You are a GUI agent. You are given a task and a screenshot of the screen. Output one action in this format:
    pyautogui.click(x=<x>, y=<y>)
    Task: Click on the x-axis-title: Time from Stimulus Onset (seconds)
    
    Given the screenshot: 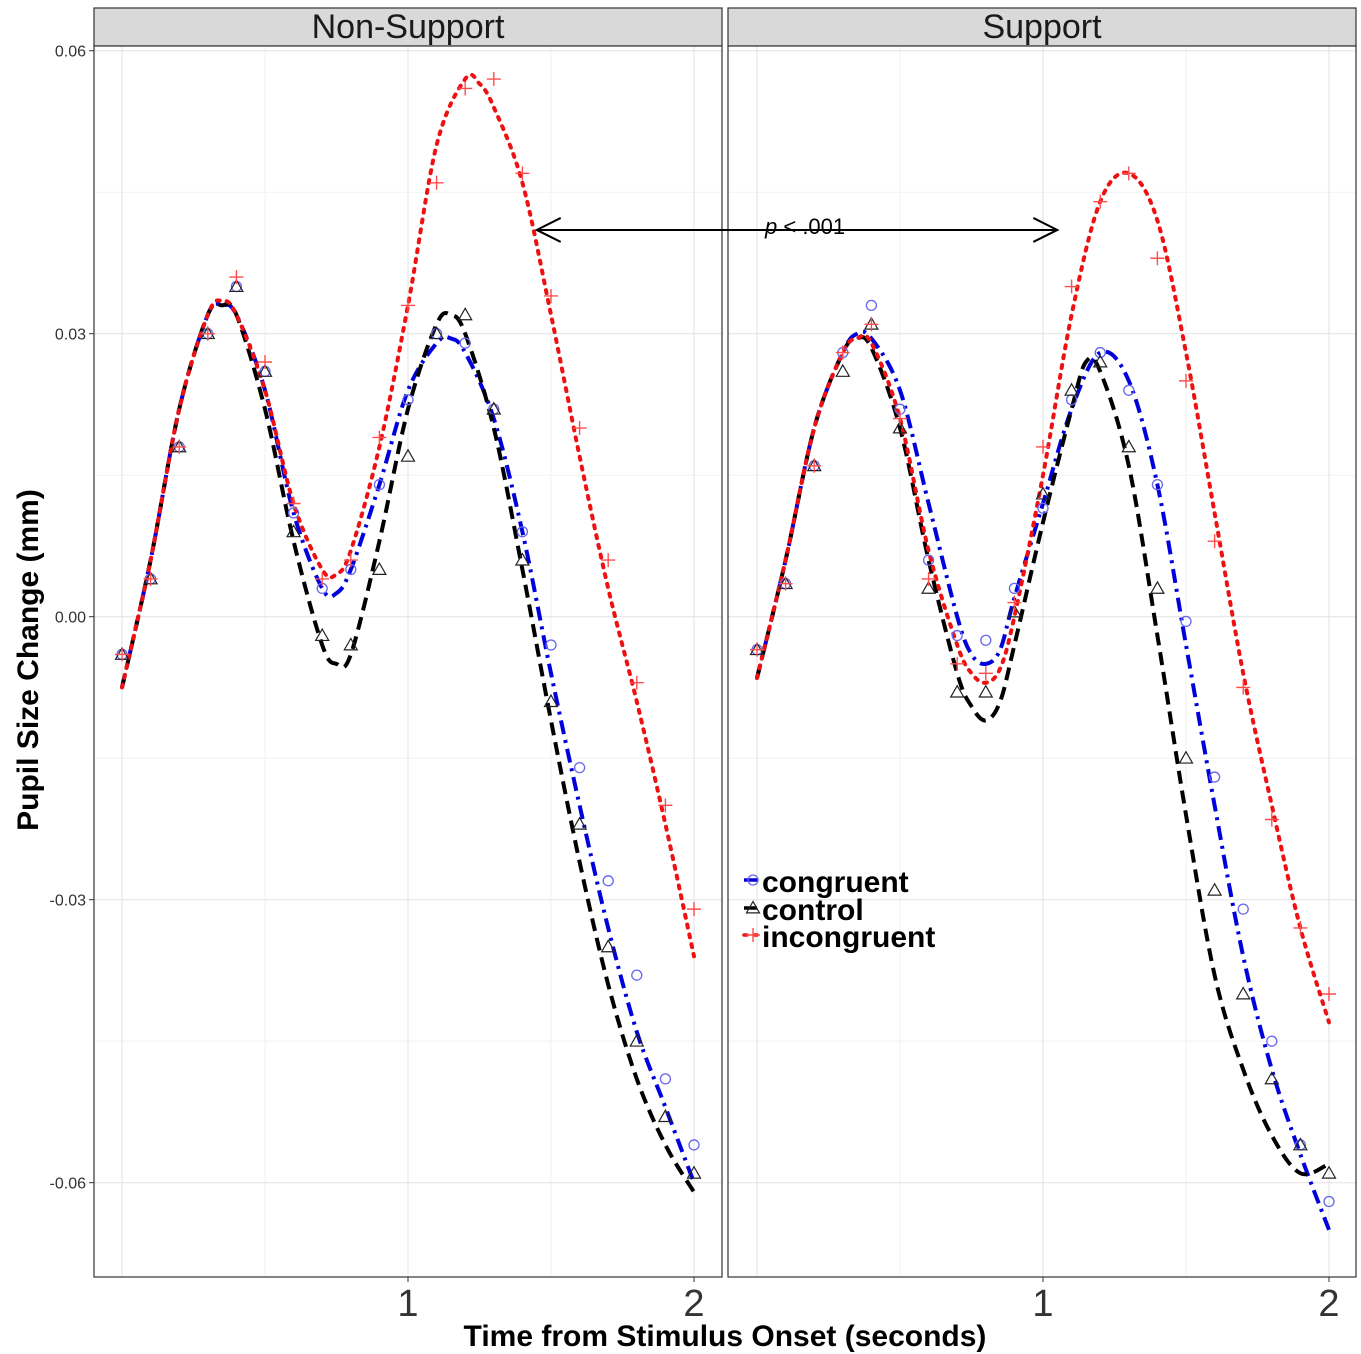 What is the action you would take?
    pyautogui.click(x=725, y=1336)
    